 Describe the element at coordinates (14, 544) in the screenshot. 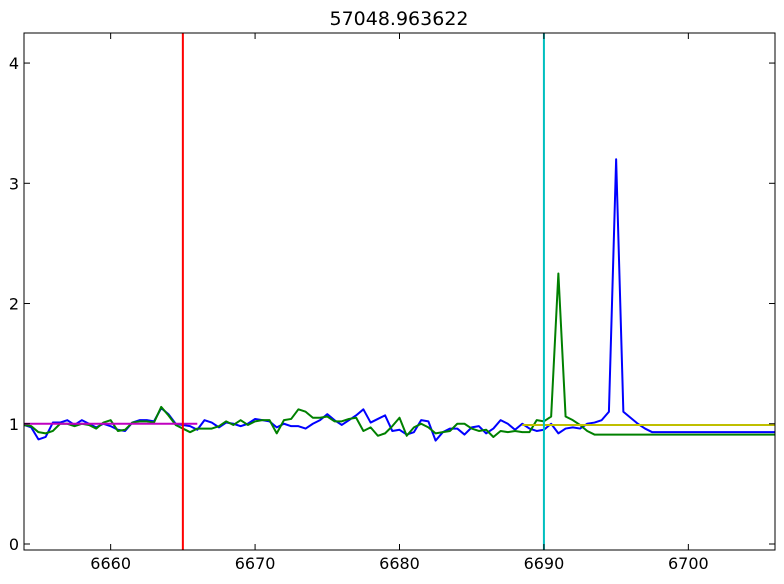

I see `y-tick-label: 0` at that location.